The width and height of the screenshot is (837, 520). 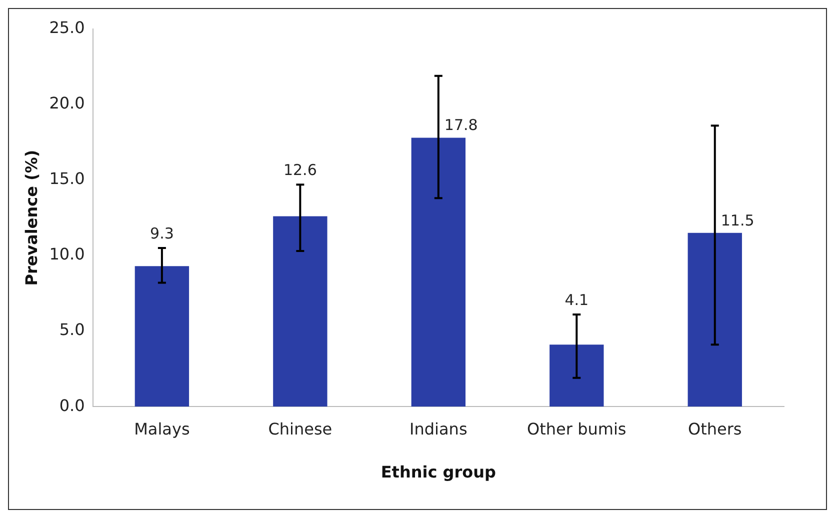 I want to click on y-axis-title: Prevalence (%), so click(x=31, y=218).